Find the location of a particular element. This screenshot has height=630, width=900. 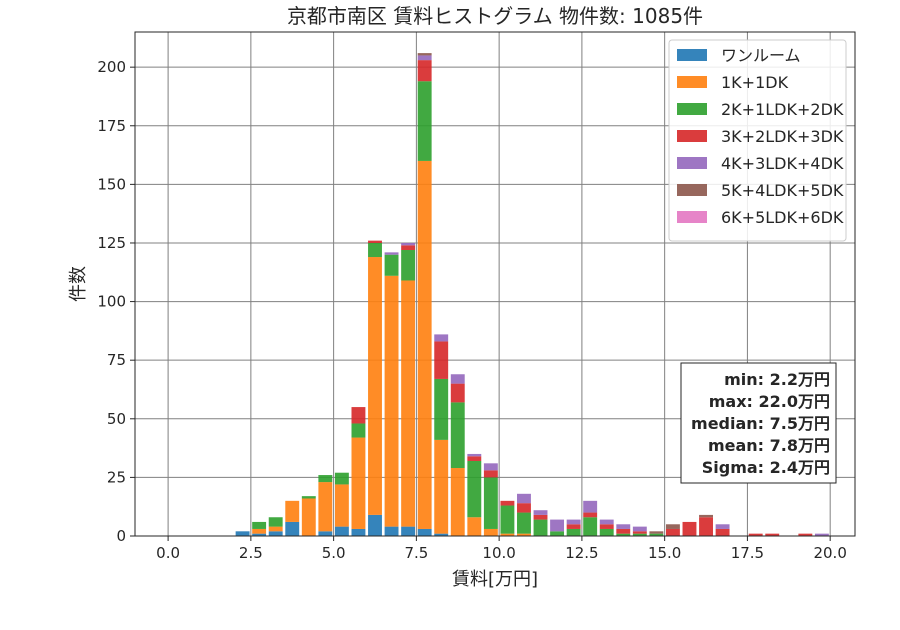

legend-label: 6K+5LDK+6DK is located at coordinates (782, 217).